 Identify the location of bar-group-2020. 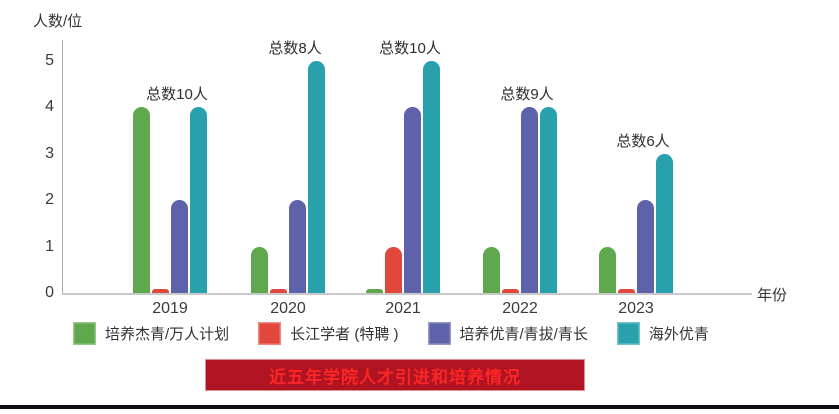
(288, 146).